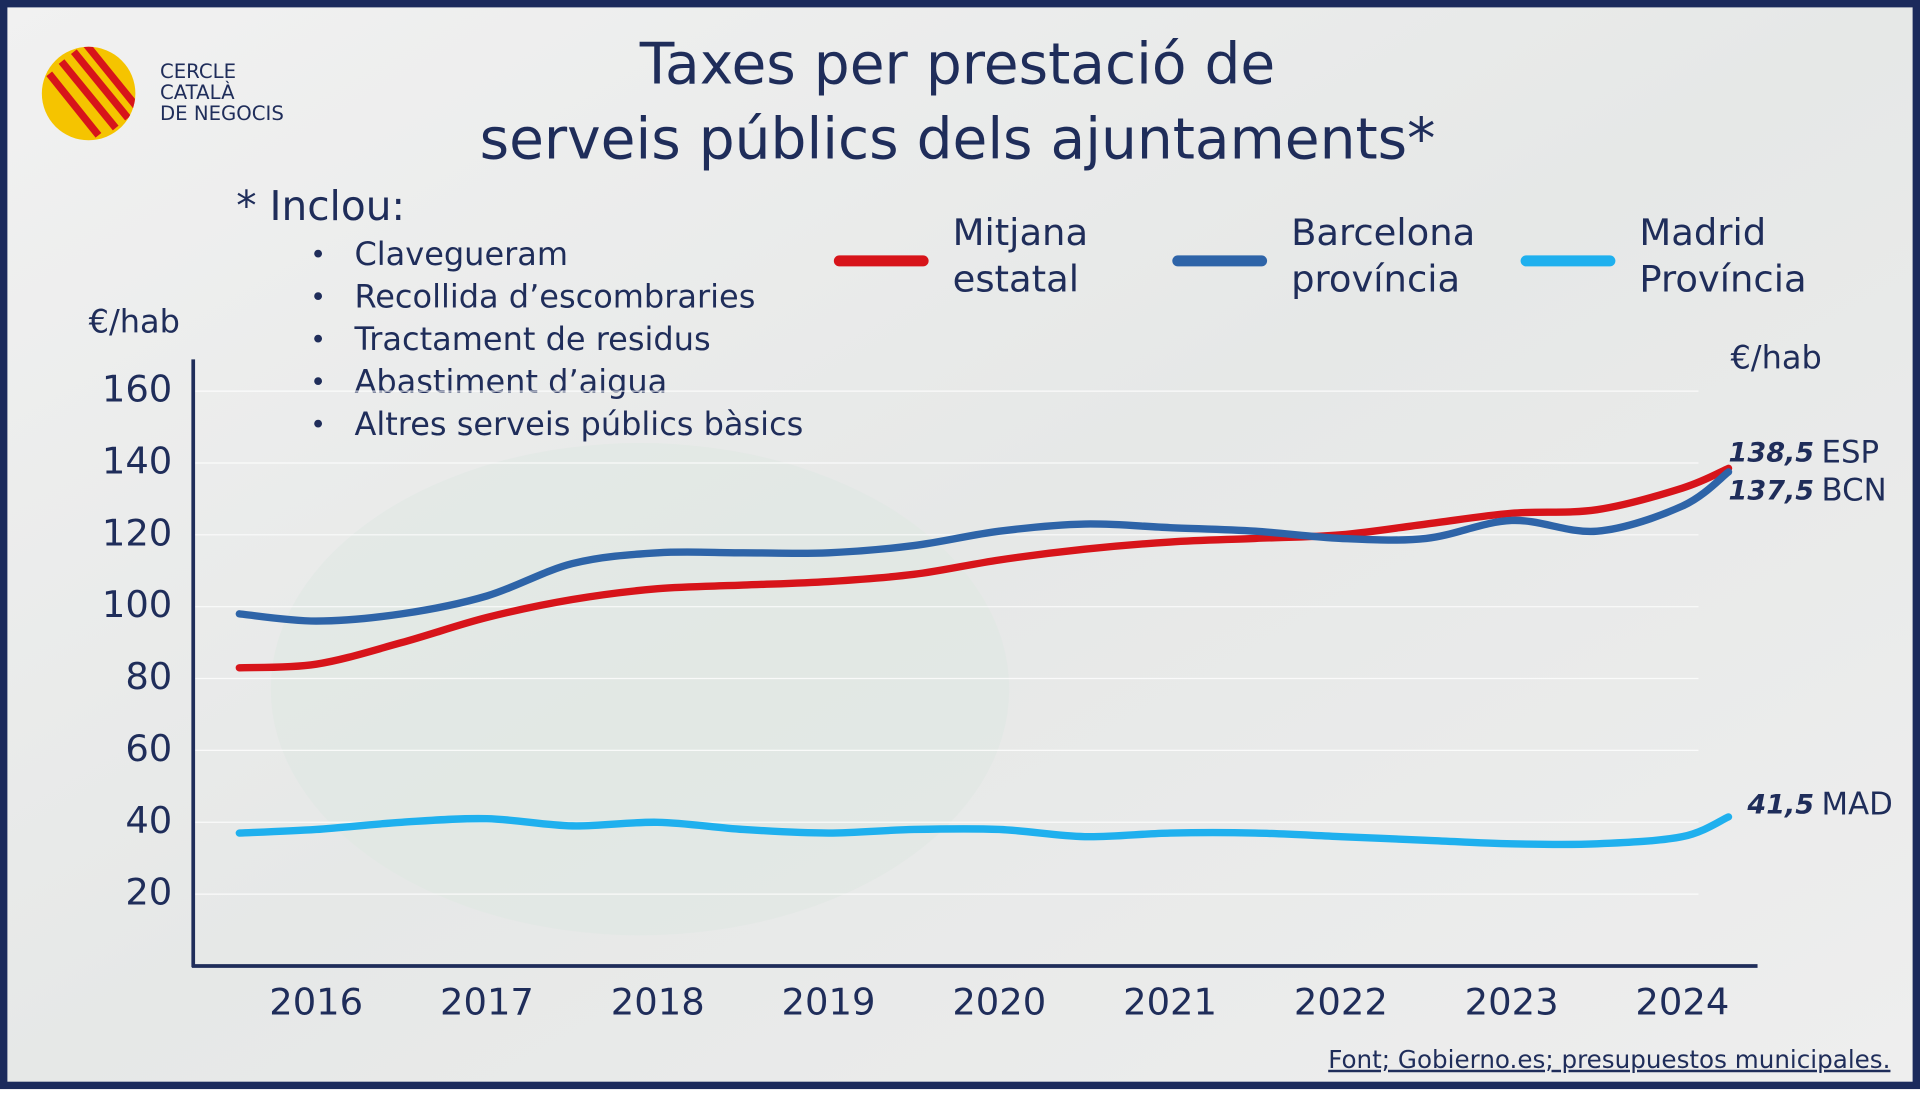 This screenshot has height=1094, width=1920. Describe the element at coordinates (222, 113) in the screenshot. I see `logo-text: DE NEGOCIS` at that location.